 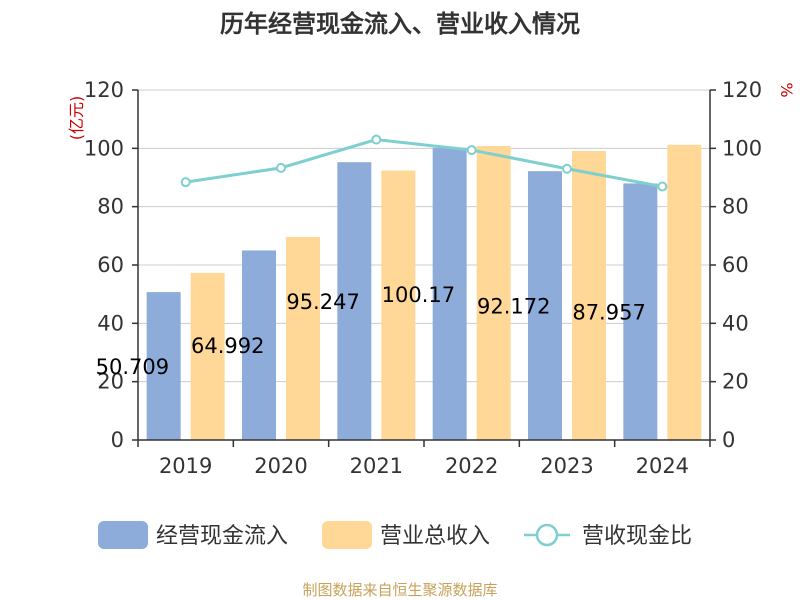 I want to click on right-axis-tick-label: 0, so click(x=728, y=440).